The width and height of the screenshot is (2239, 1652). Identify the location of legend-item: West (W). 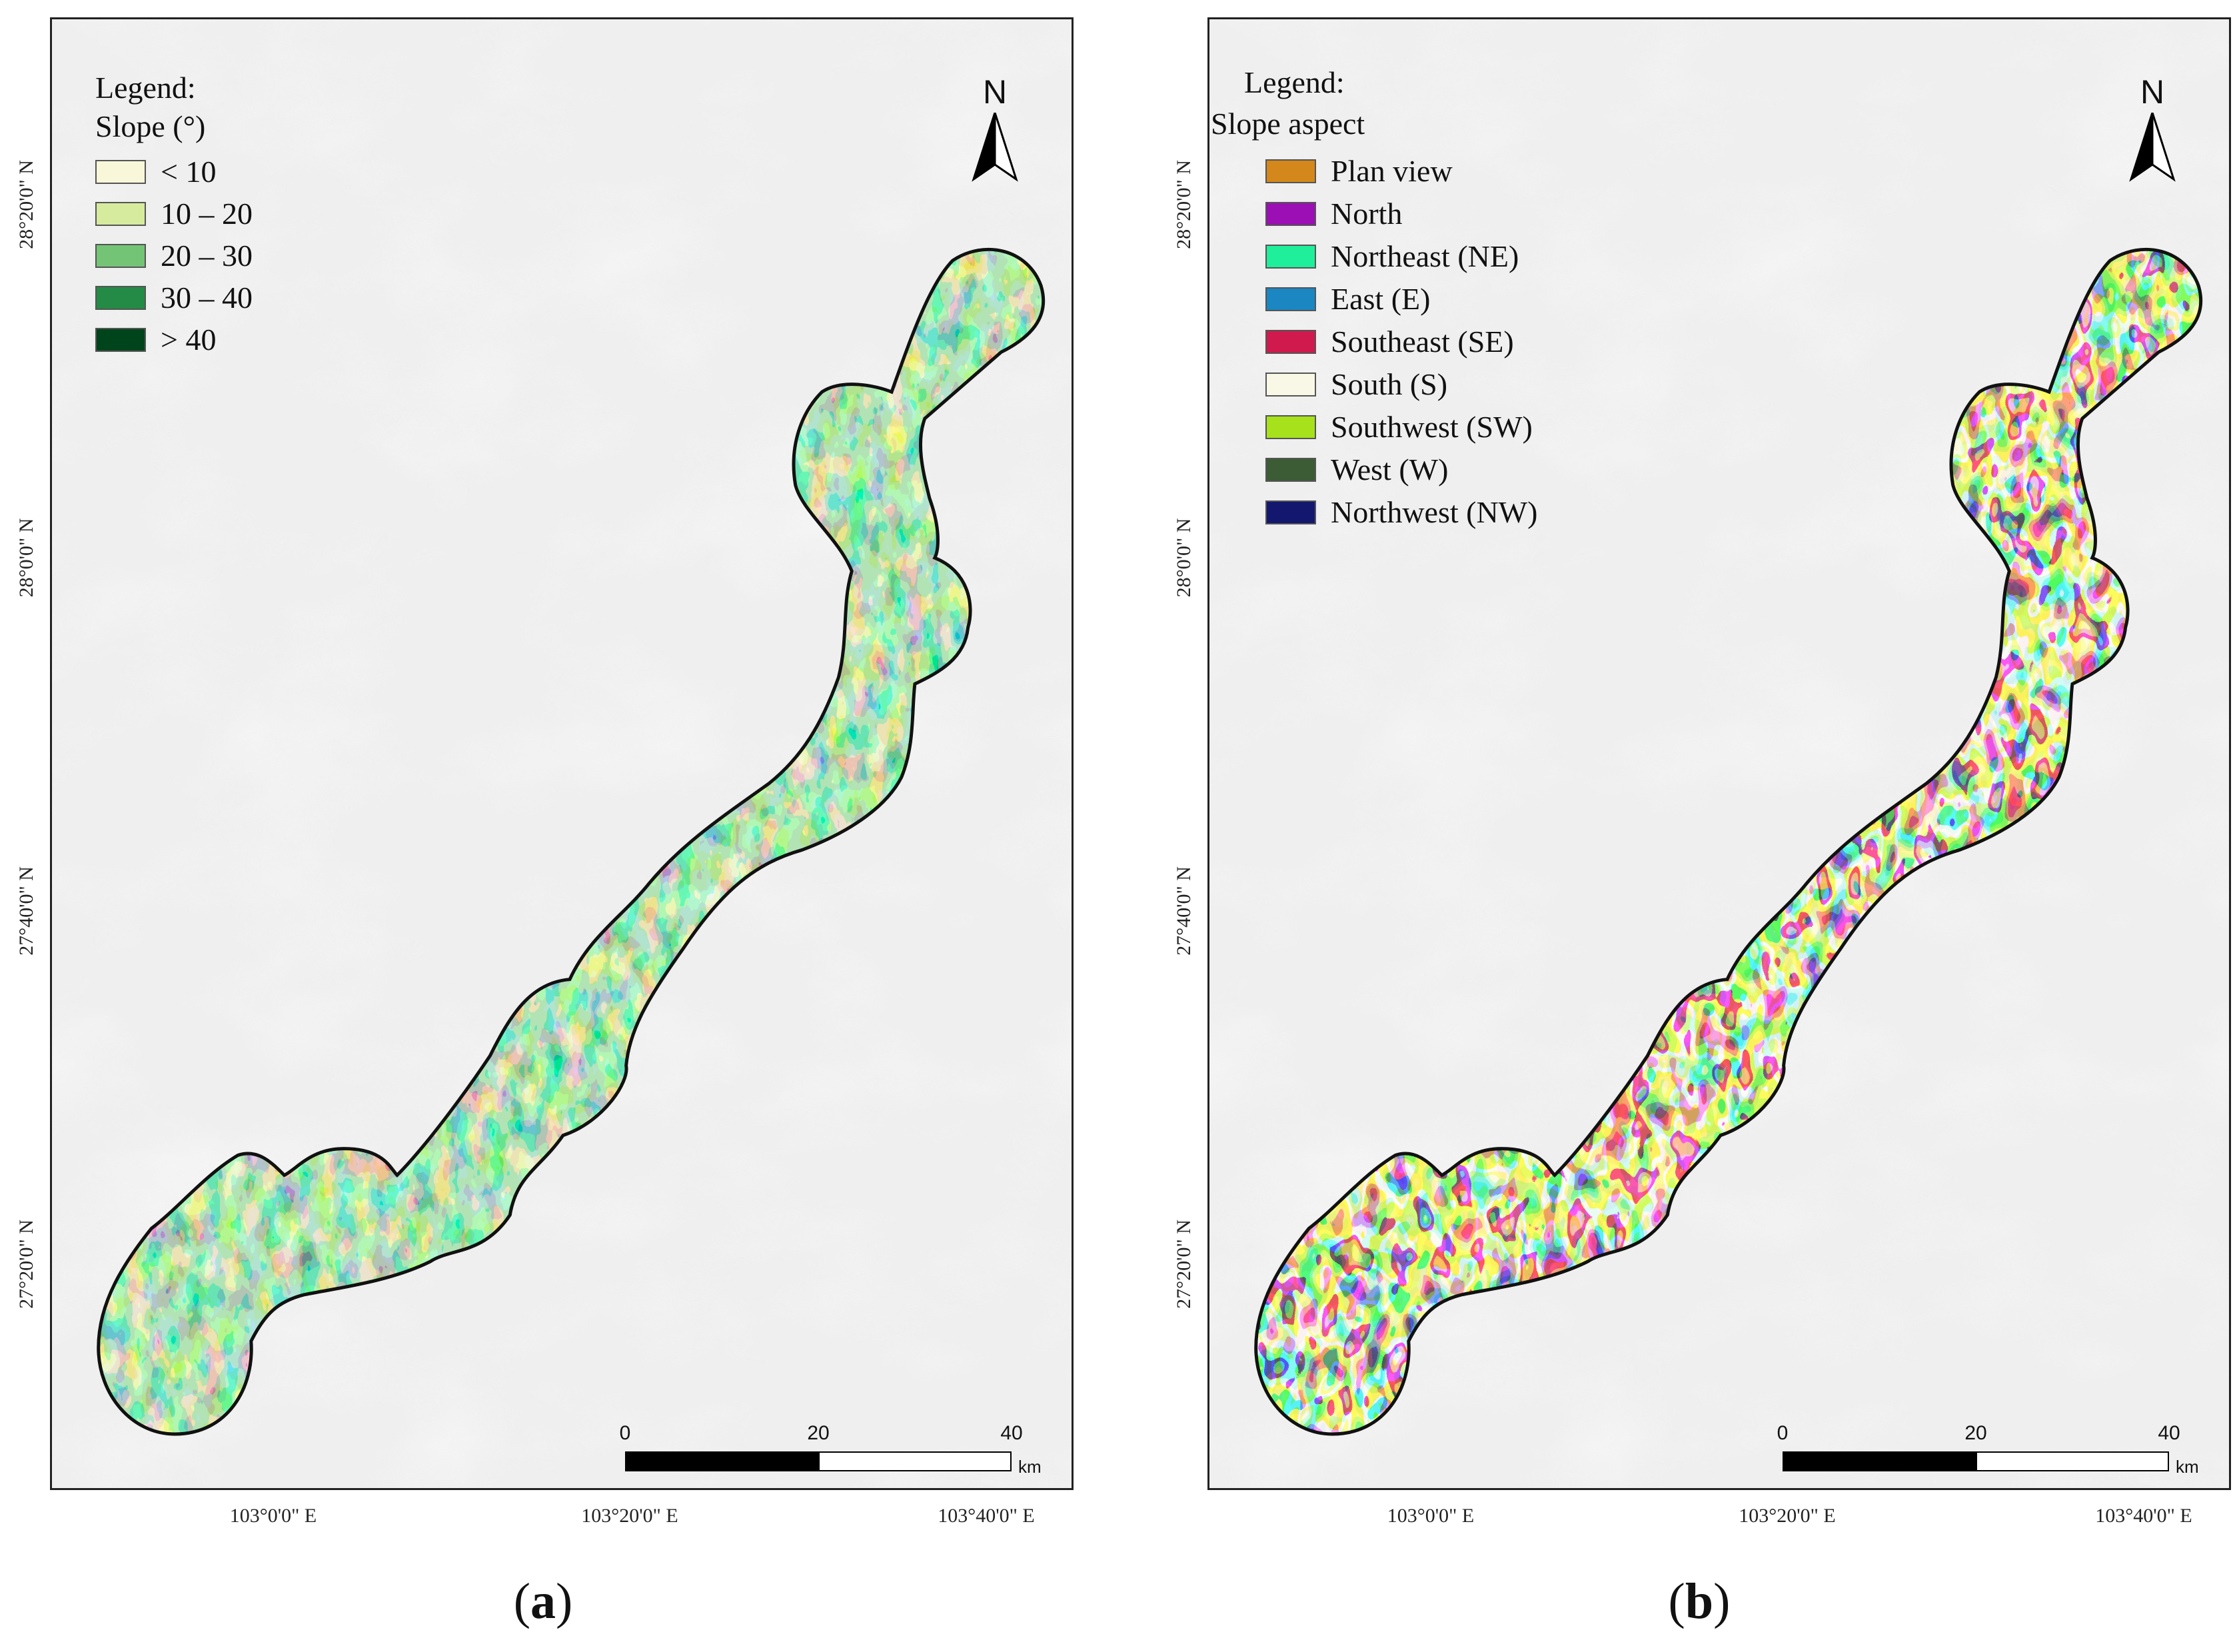
(1356, 469).